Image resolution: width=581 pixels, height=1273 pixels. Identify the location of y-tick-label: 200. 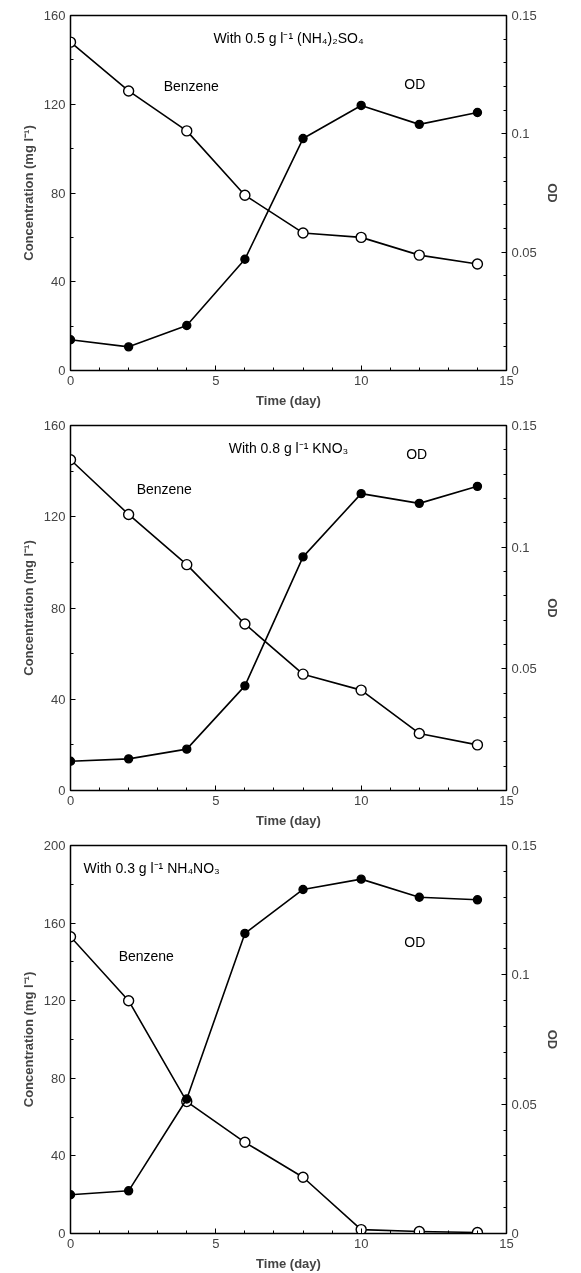
(54, 845).